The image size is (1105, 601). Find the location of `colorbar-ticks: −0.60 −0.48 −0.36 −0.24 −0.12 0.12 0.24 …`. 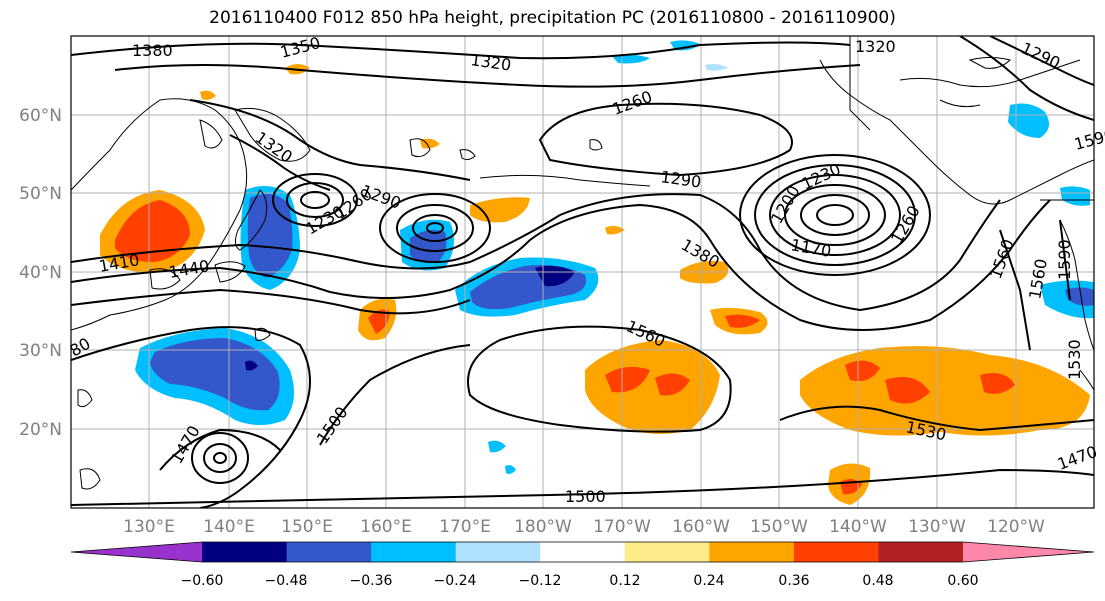

colorbar-ticks: −0.60 −0.48 −0.36 −0.24 −0.12 0.12 0.24 … is located at coordinates (580, 581).